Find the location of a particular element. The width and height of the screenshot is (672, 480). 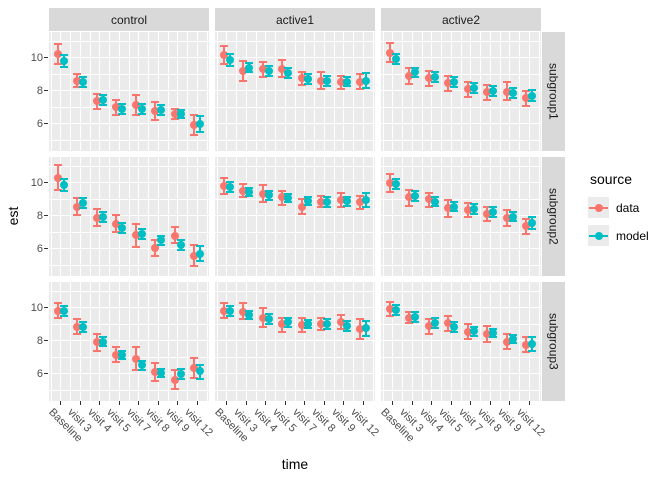

y-axis-tick-label: 6 is located at coordinates (39, 373).